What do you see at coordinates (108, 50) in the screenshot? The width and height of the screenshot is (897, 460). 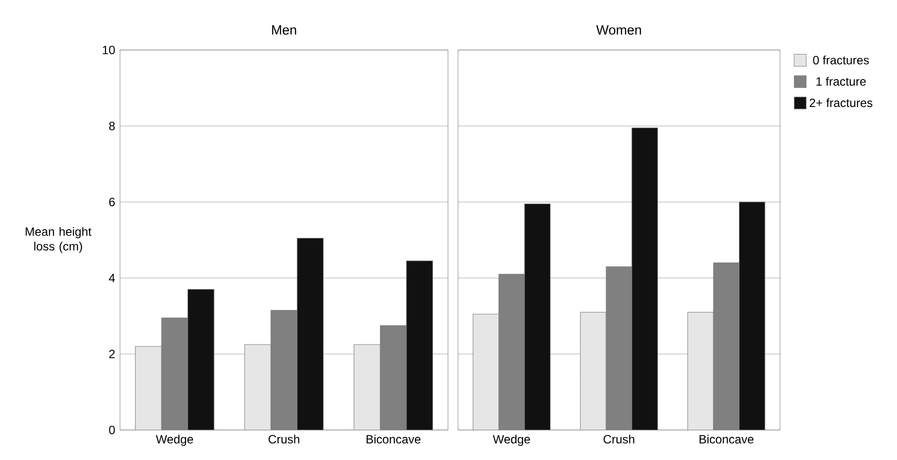 I see `y-tick-label: 10` at bounding box center [108, 50].